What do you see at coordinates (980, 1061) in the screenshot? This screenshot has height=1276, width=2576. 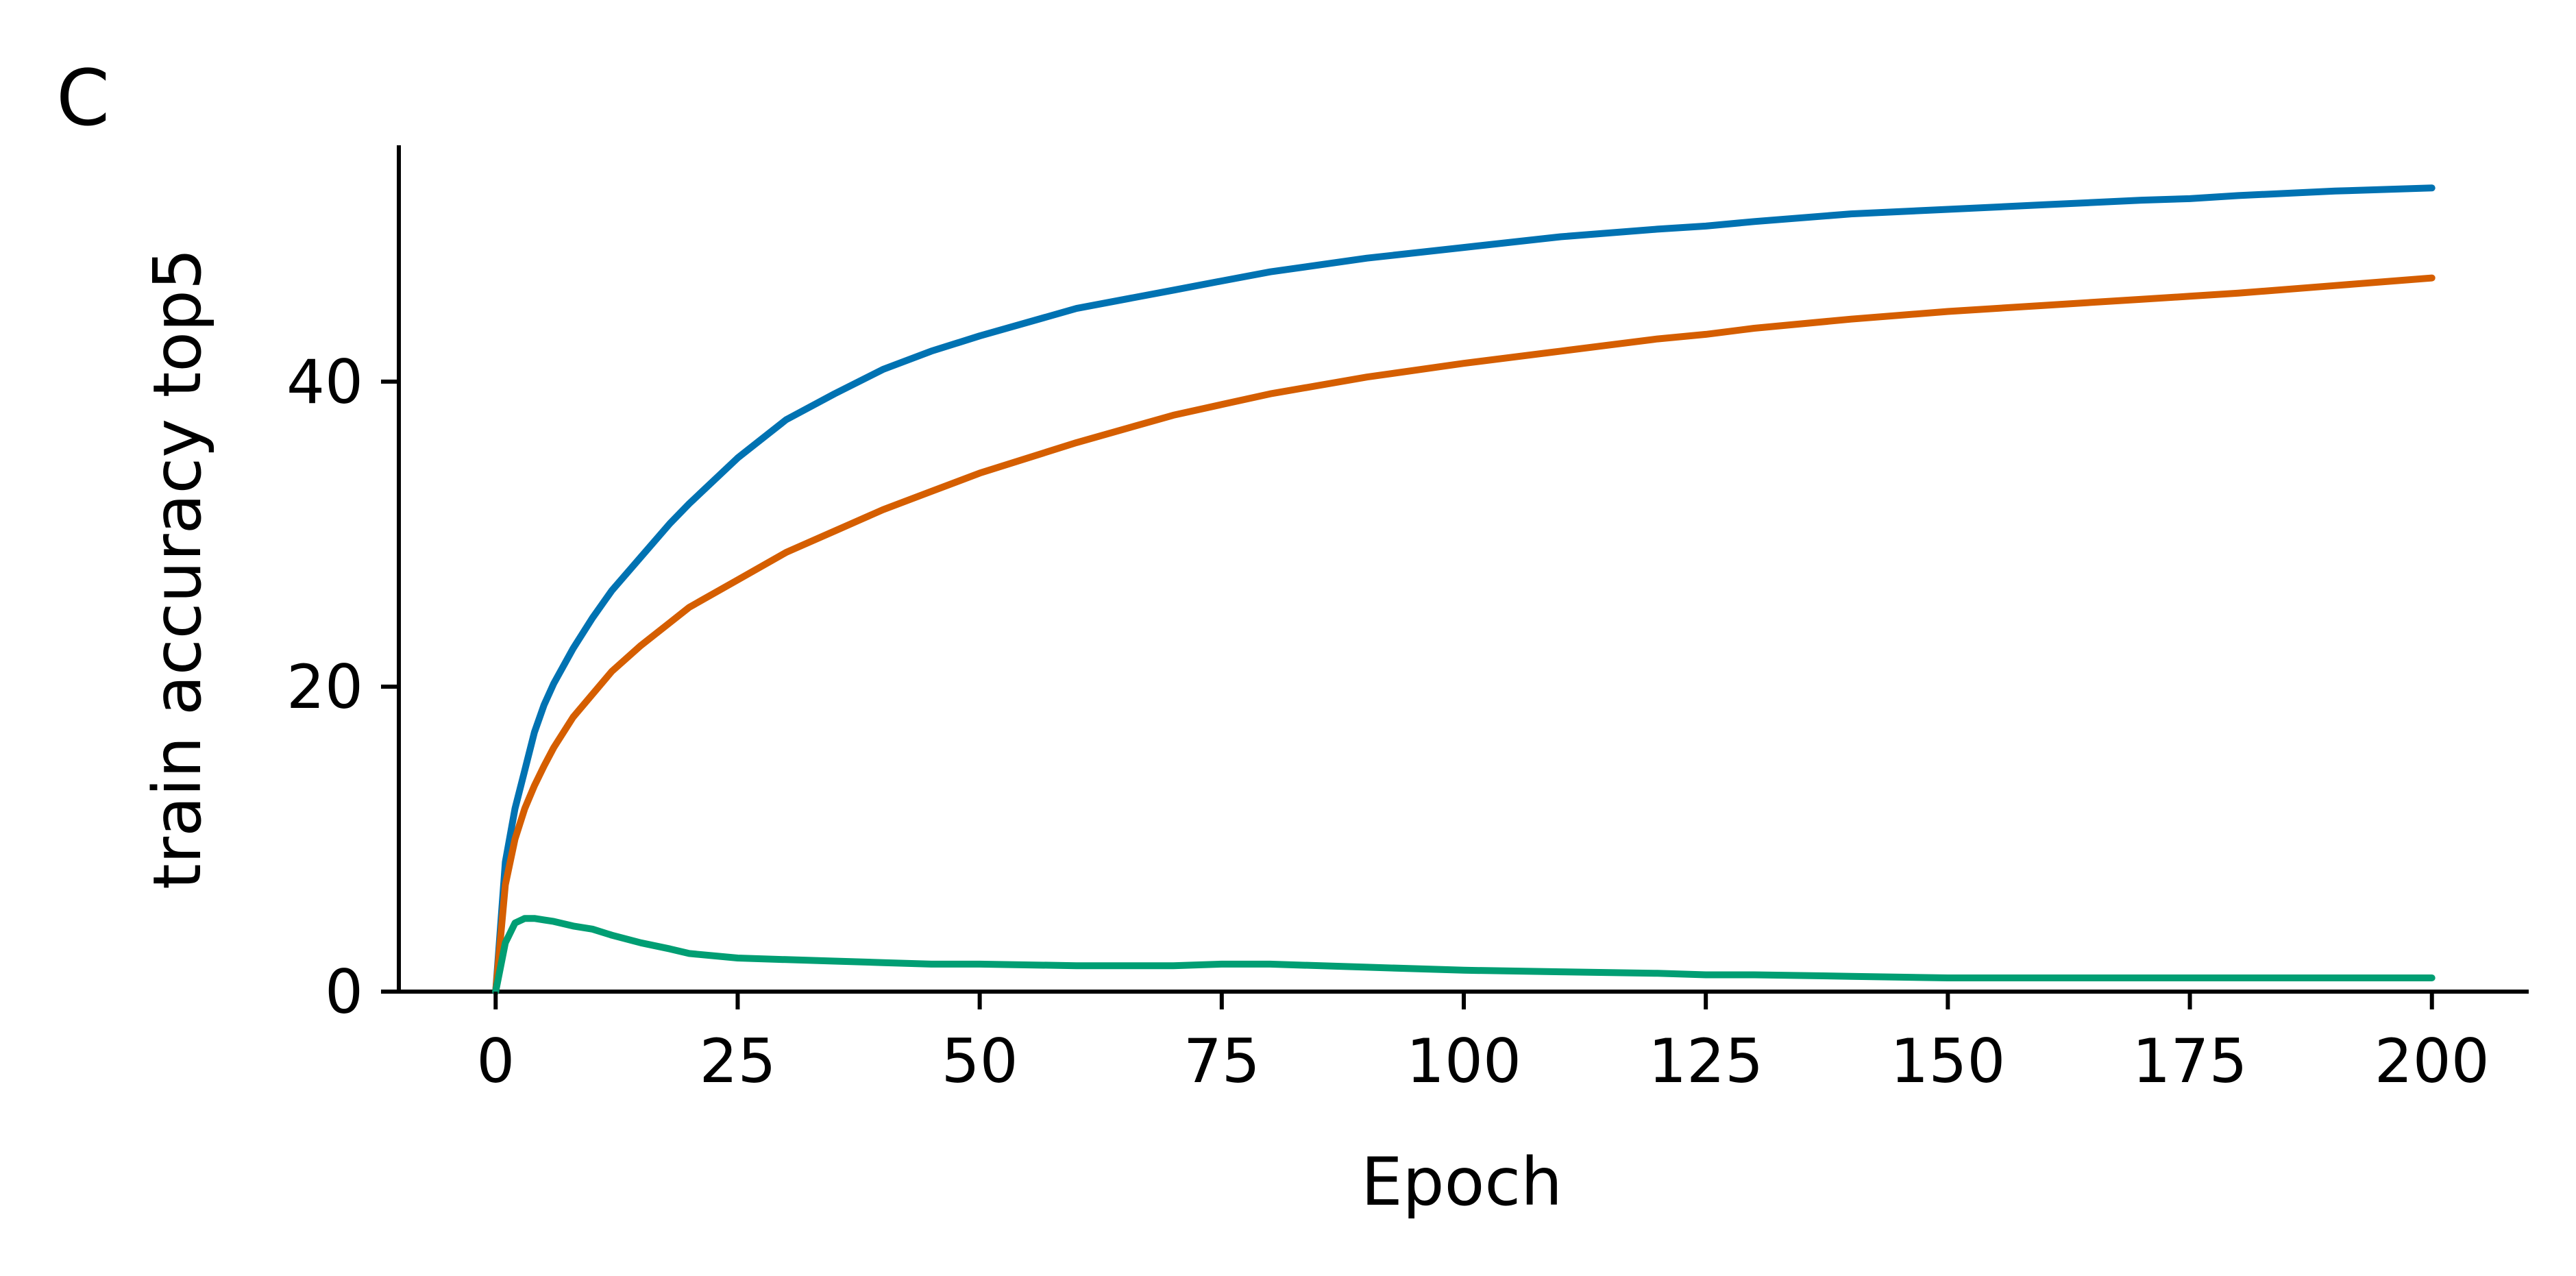 I see `x-tick-label: 50` at bounding box center [980, 1061].